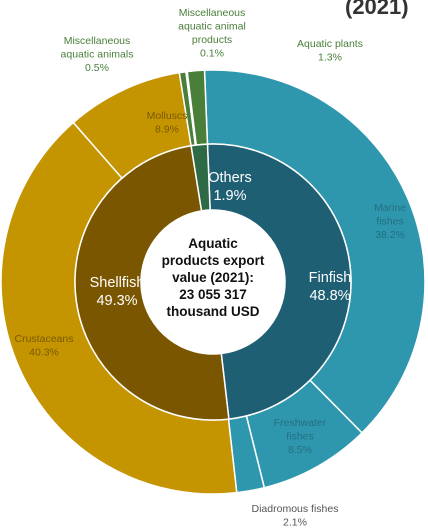 This screenshot has height=530, width=428. I want to click on outer-label-miscellaneous-aquatic-animals: Miscellaneous aquatic animals 0.5%, so click(97, 54).